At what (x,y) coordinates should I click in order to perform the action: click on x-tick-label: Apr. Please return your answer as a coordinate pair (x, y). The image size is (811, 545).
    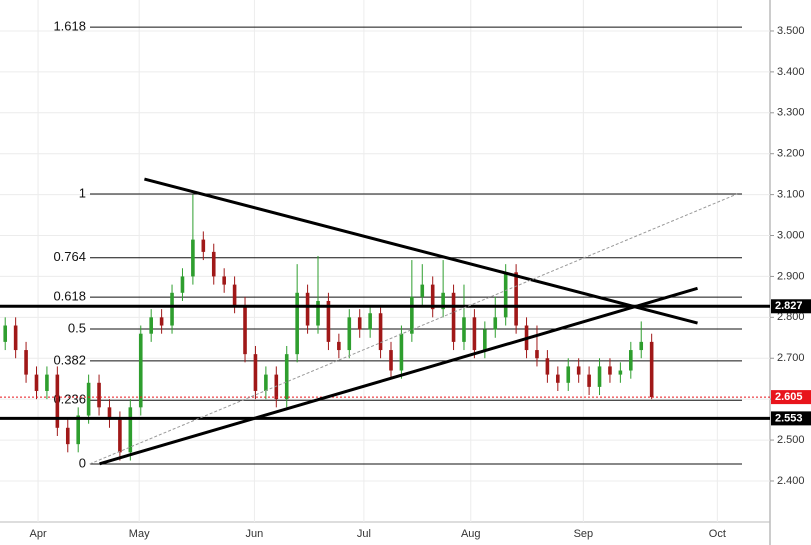
    Looking at the image, I should click on (37, 534).